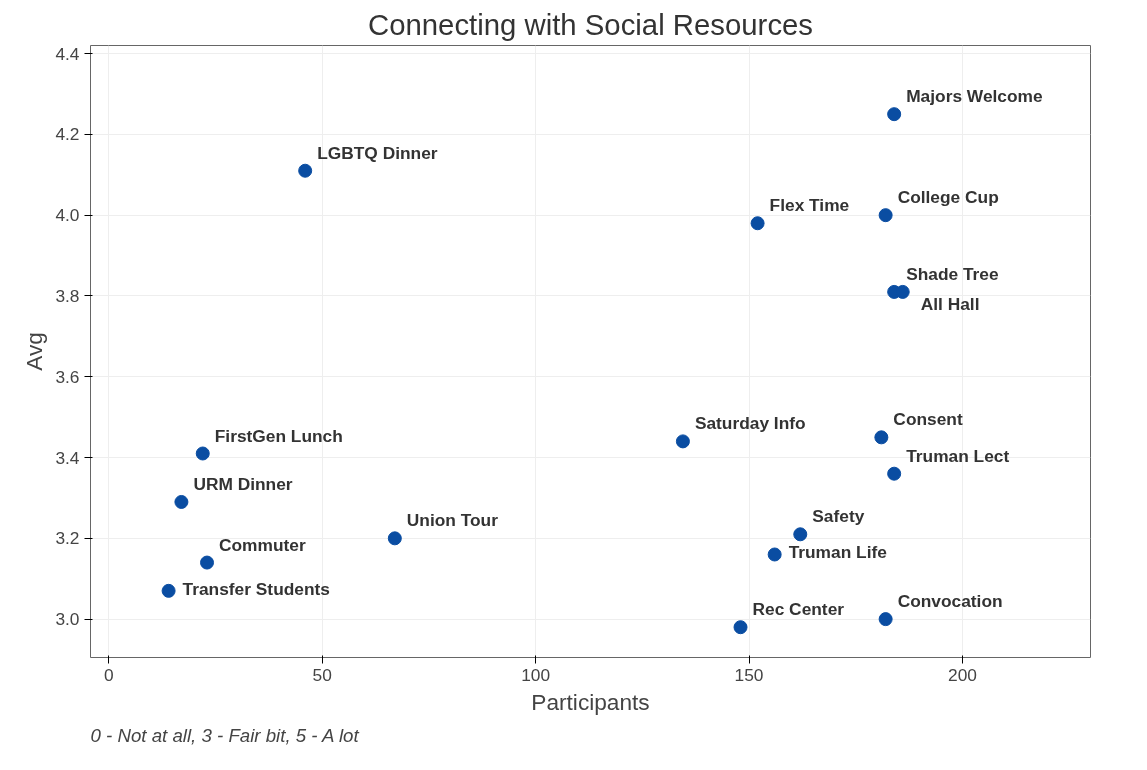 The width and height of the screenshot is (1147, 770). What do you see at coordinates (67, 619) in the screenshot?
I see `y-tick-label: 3.0` at bounding box center [67, 619].